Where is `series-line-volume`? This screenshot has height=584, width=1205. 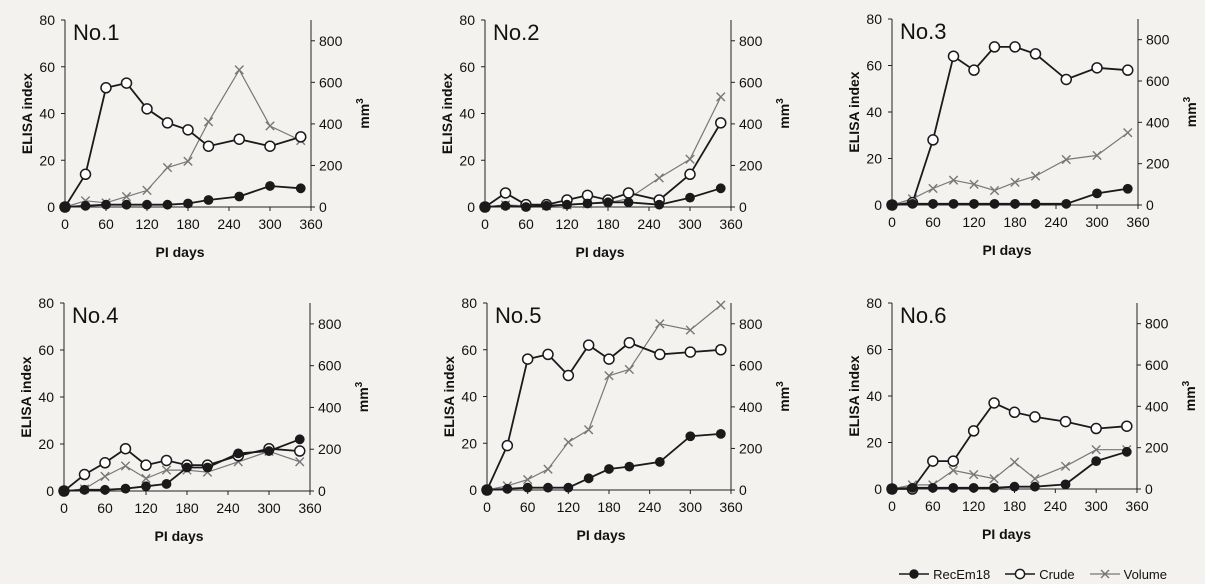
series-line-volume is located at coordinates (604, 397).